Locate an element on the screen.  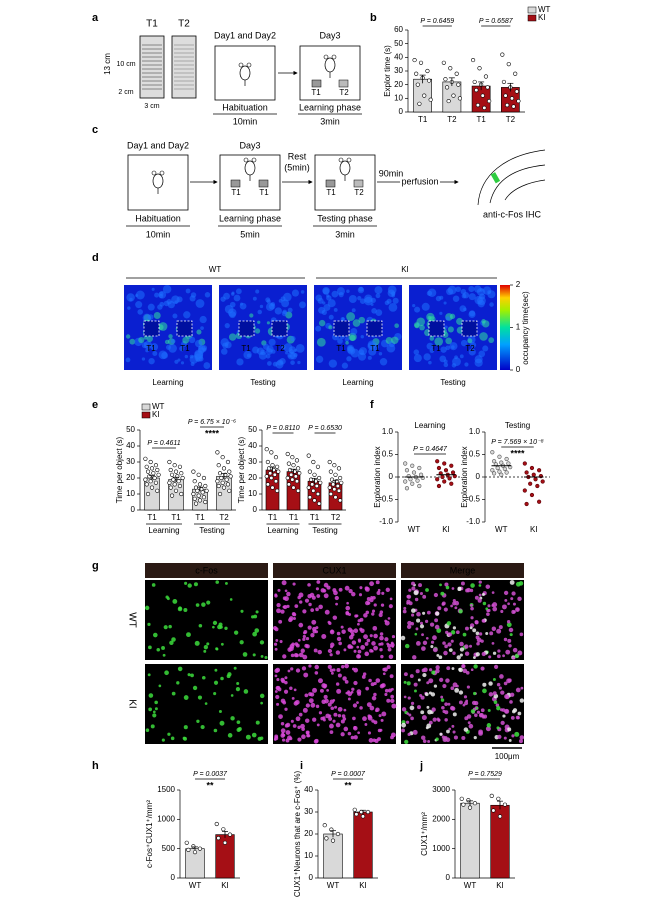
bar is located at coordinates (363, 845).